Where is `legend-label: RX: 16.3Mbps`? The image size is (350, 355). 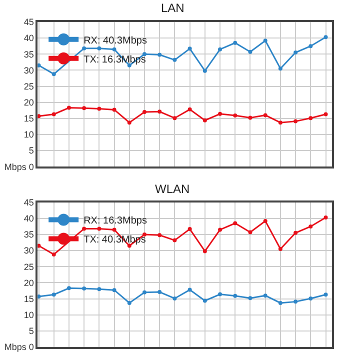
legend-label: RX: 16.3Mbps is located at coordinates (115, 221).